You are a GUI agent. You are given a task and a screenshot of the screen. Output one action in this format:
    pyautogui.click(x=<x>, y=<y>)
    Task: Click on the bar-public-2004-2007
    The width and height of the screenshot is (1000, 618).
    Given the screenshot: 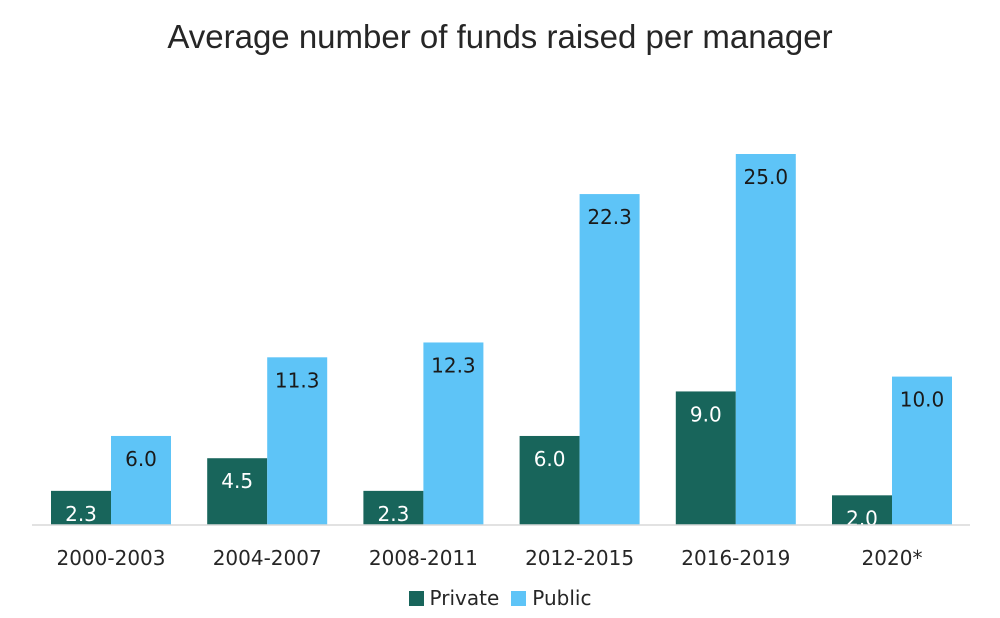 What is the action you would take?
    pyautogui.click(x=297, y=441)
    